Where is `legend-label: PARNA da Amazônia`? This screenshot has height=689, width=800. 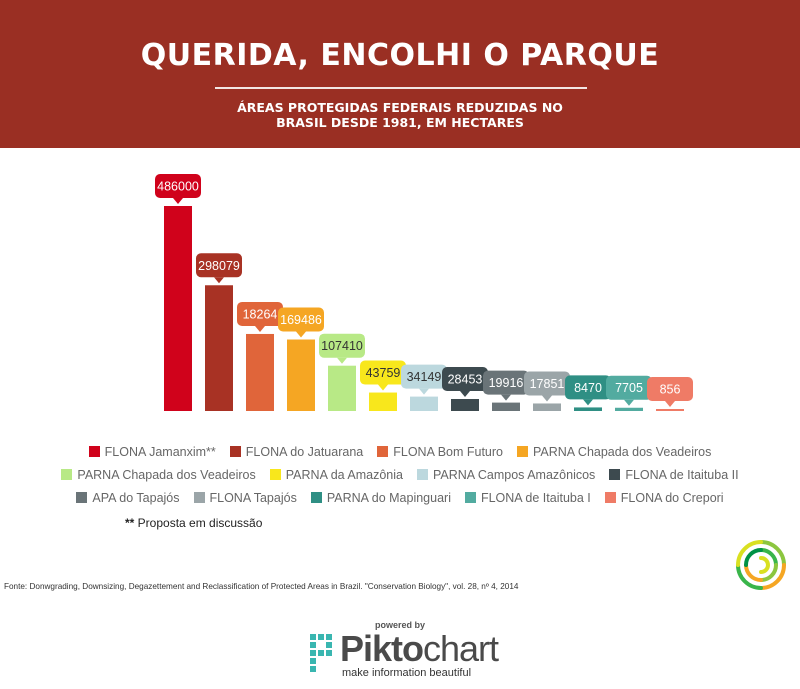
legend-label: PARNA da Amazônia is located at coordinates (344, 474).